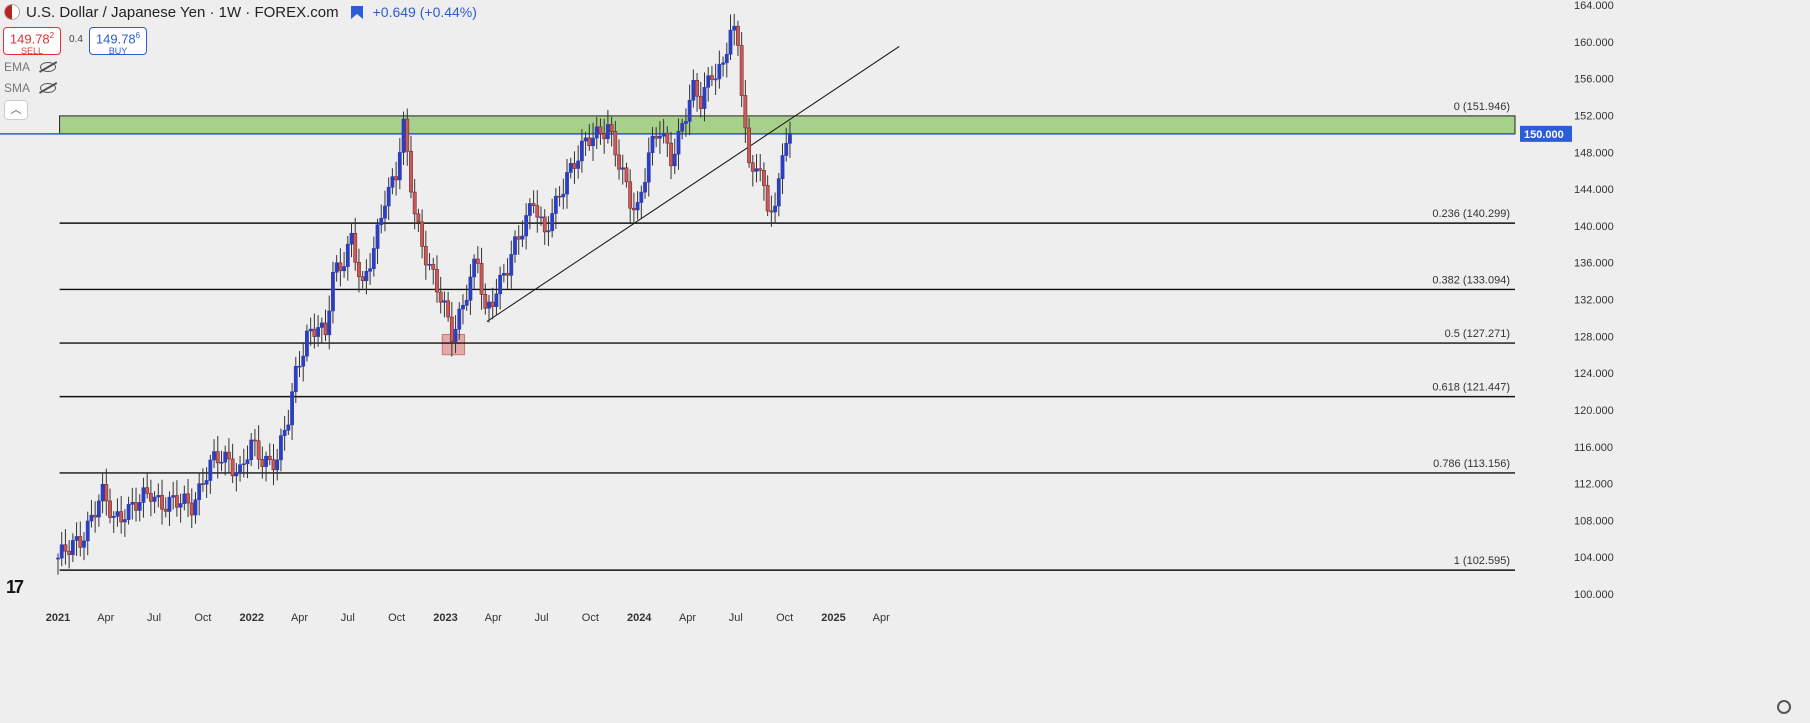 Image resolution: width=1810 pixels, height=723 pixels. What do you see at coordinates (396, 618) in the screenshot?
I see `time-tick-label: Oct` at bounding box center [396, 618].